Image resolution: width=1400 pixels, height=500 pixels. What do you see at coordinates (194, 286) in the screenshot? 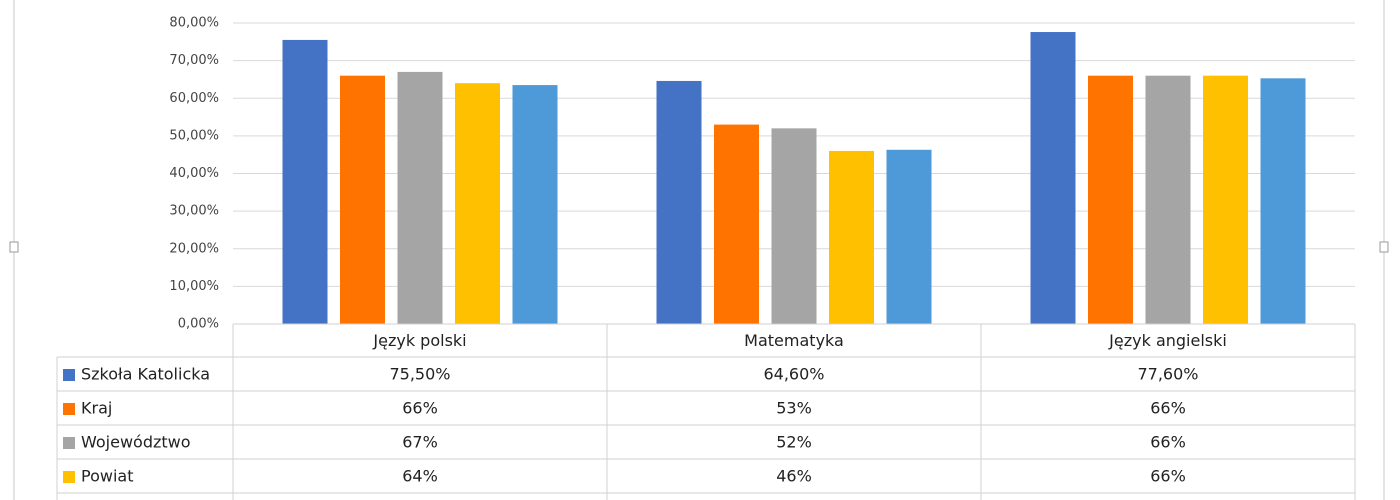
I see `y-tick-label: 10,00%` at bounding box center [194, 286].